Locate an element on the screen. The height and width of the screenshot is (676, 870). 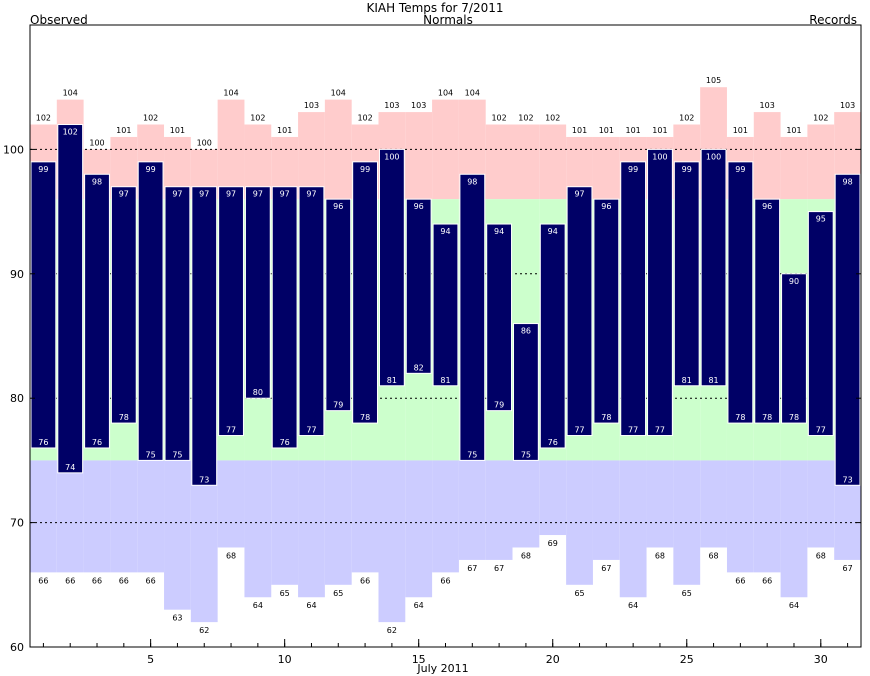
record-low-label: 68 is located at coordinates (713, 555).